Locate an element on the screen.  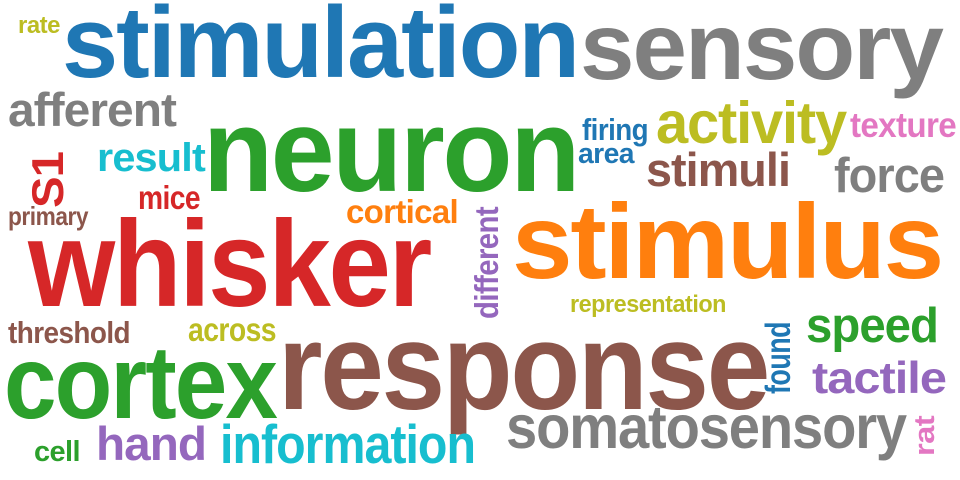
word-primary: primary is located at coordinates (48, 216).